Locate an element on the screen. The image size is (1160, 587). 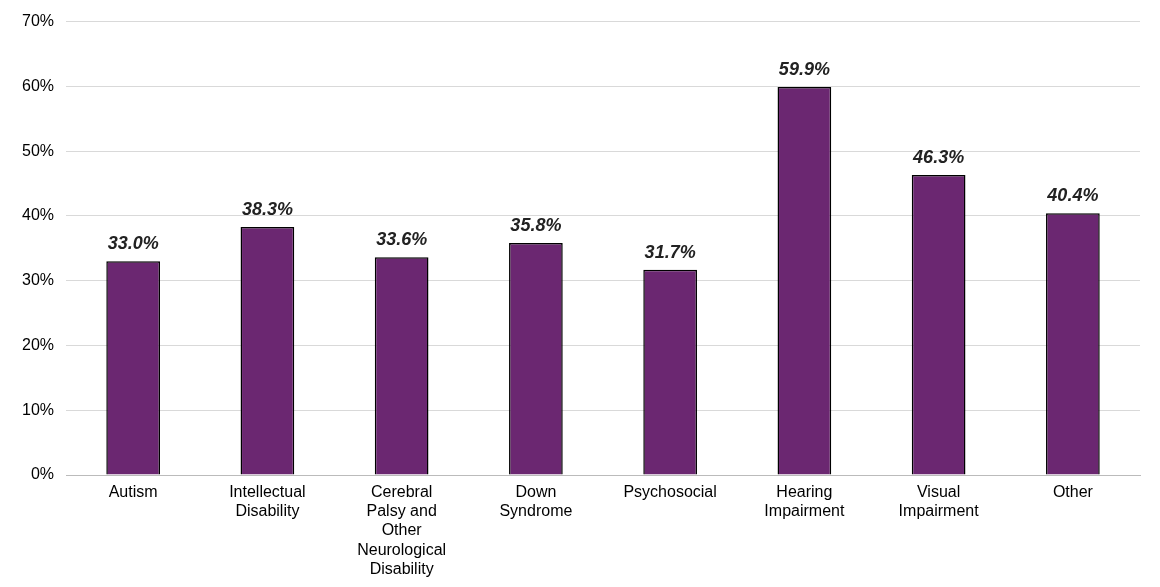
data-label: 35.8% is located at coordinates (536, 225).